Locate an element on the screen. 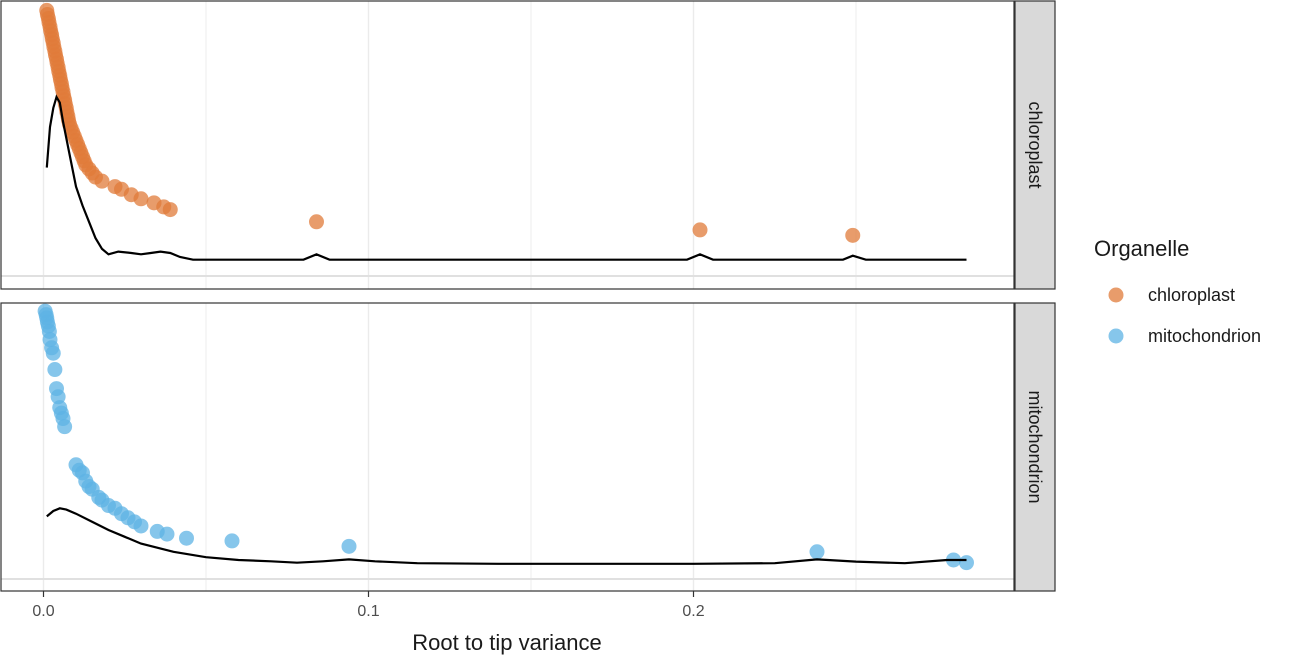  facet-strip-label: chloroplast is located at coordinates (1035, 144).